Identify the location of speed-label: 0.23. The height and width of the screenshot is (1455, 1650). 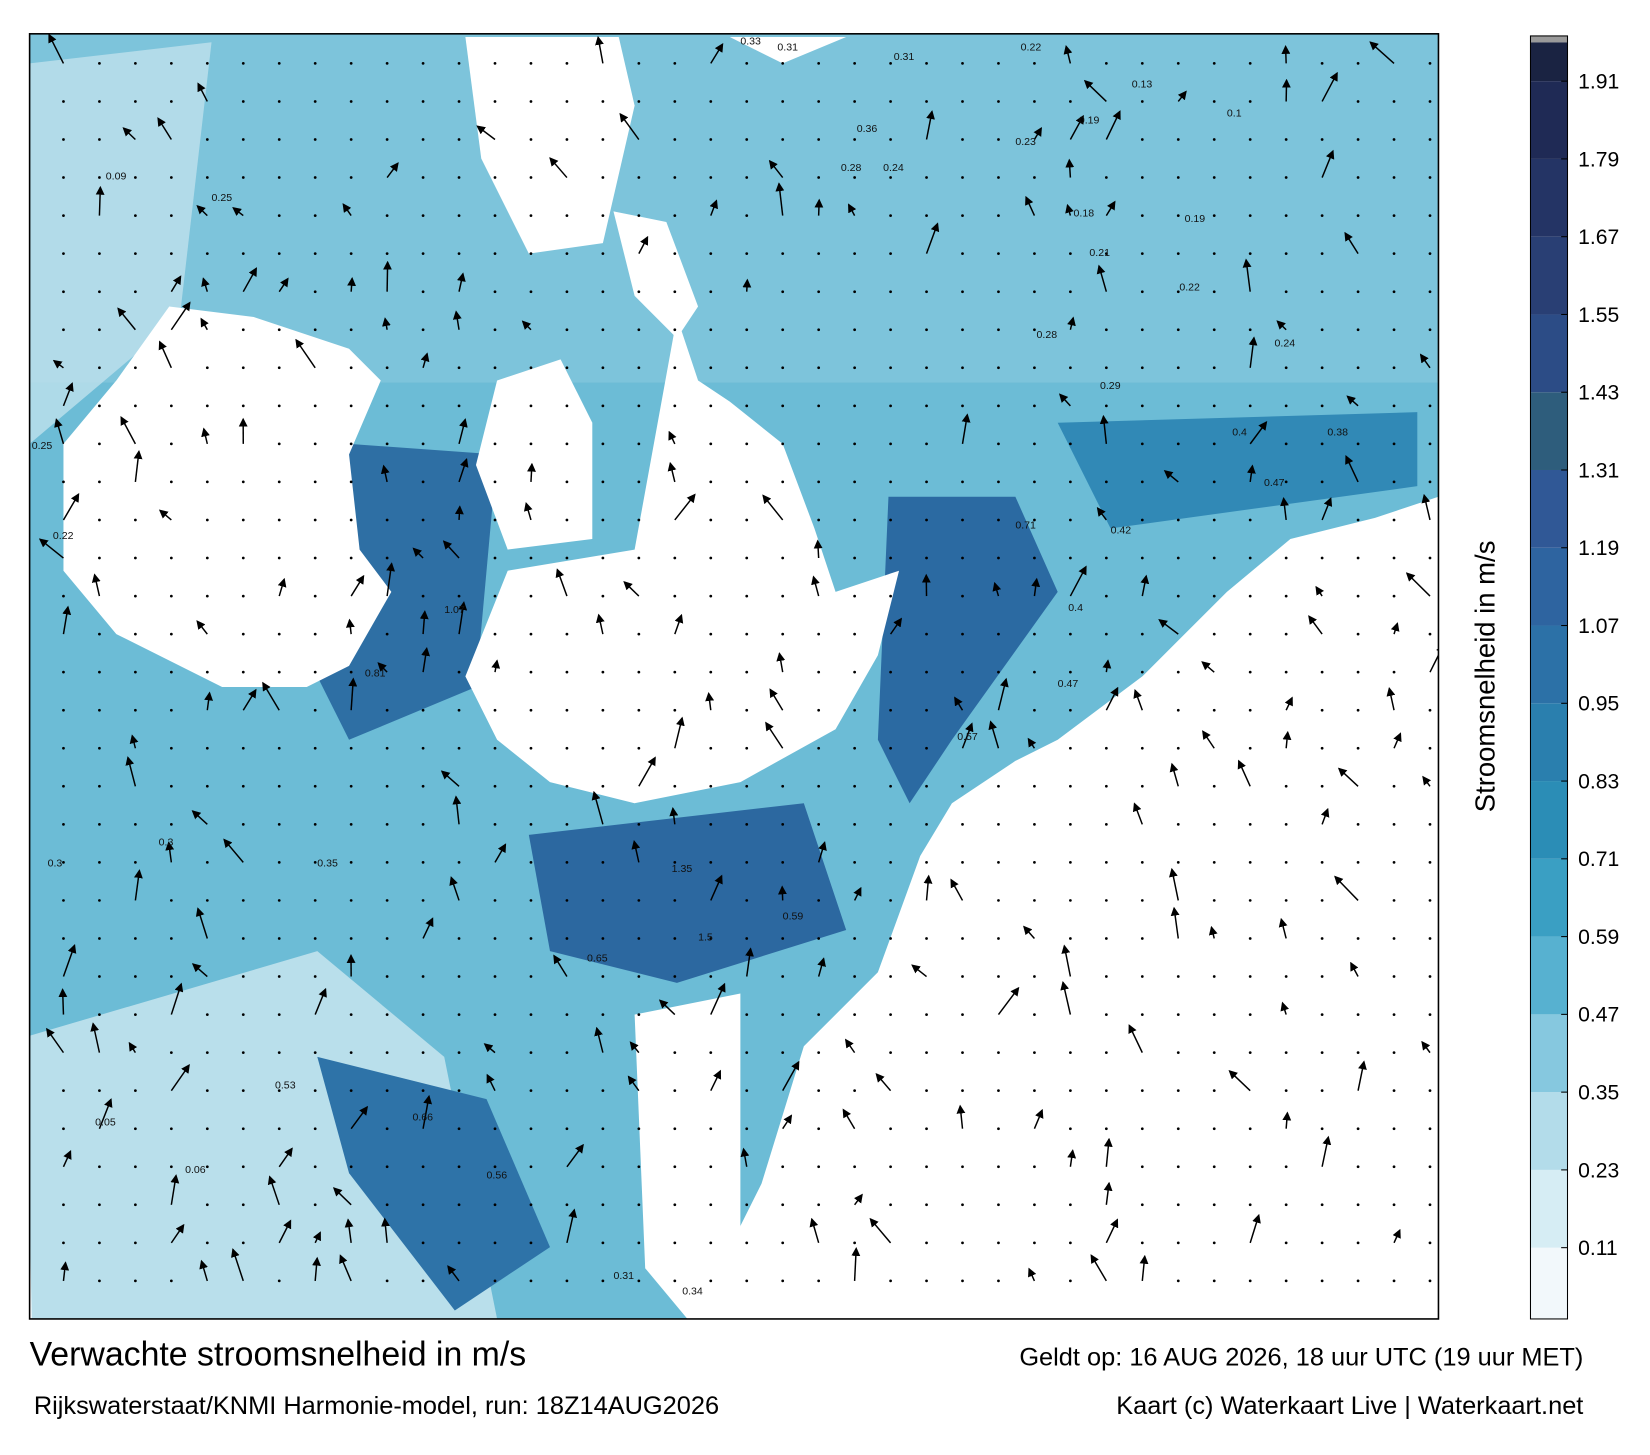
(1025, 142).